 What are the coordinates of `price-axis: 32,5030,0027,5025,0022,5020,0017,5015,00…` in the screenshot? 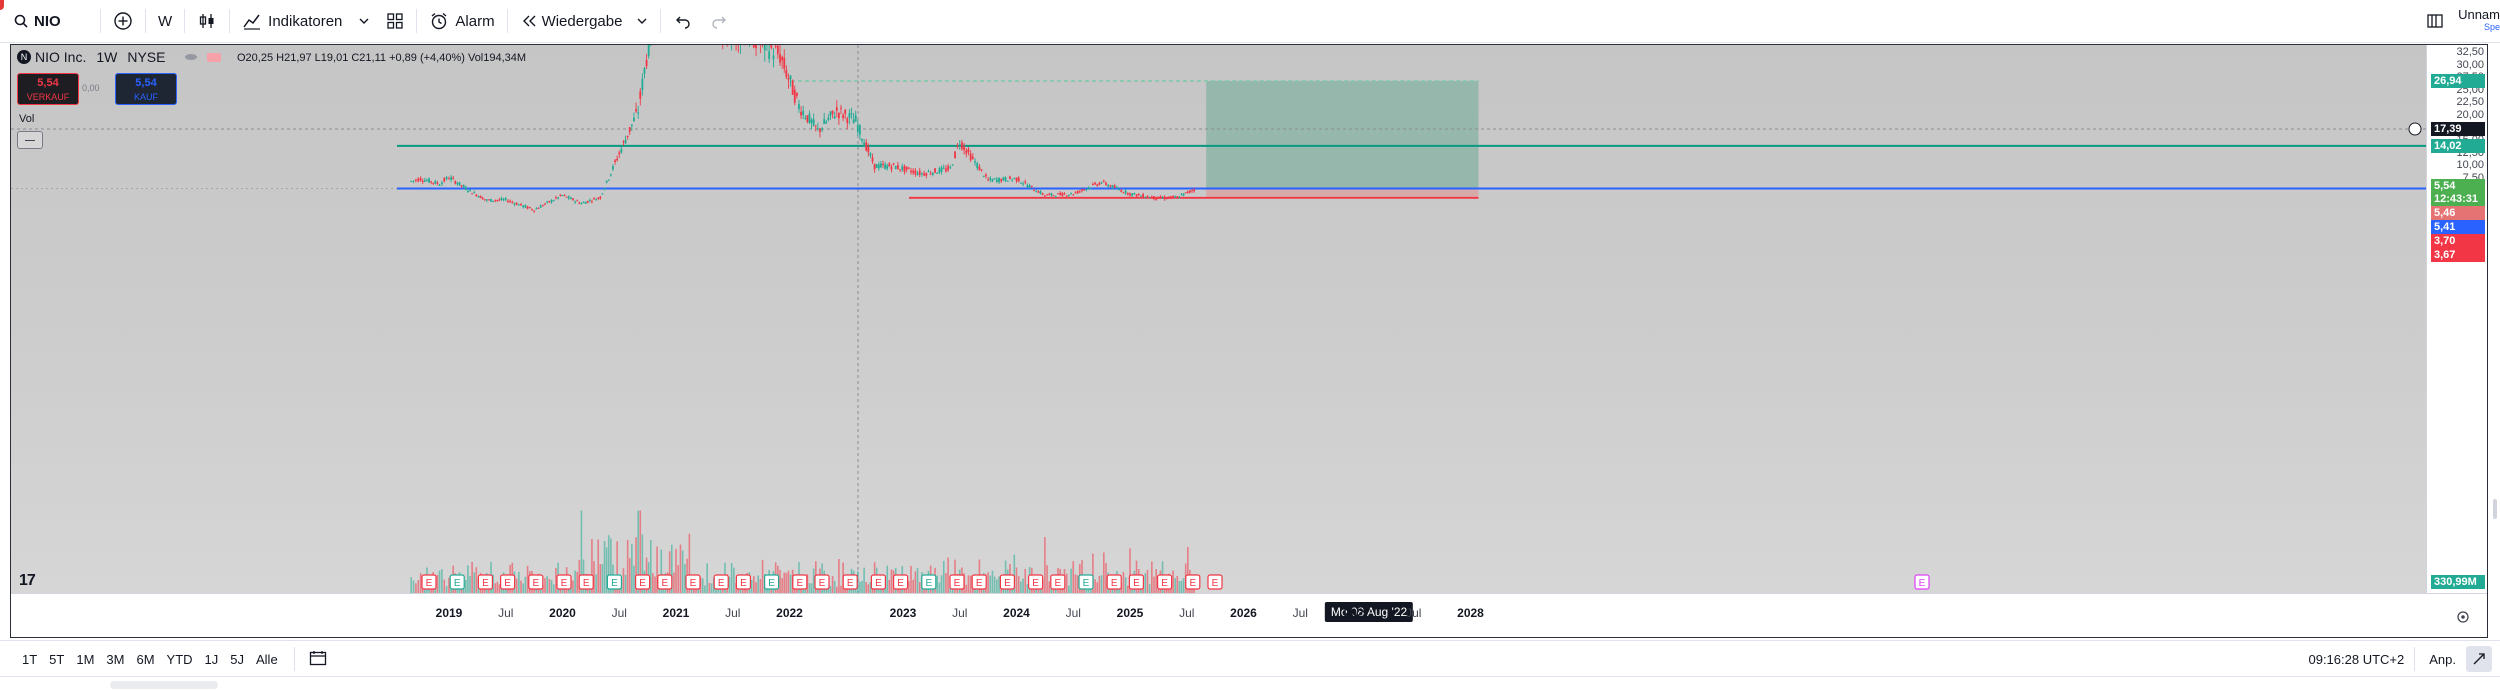 It's located at (2456, 319).